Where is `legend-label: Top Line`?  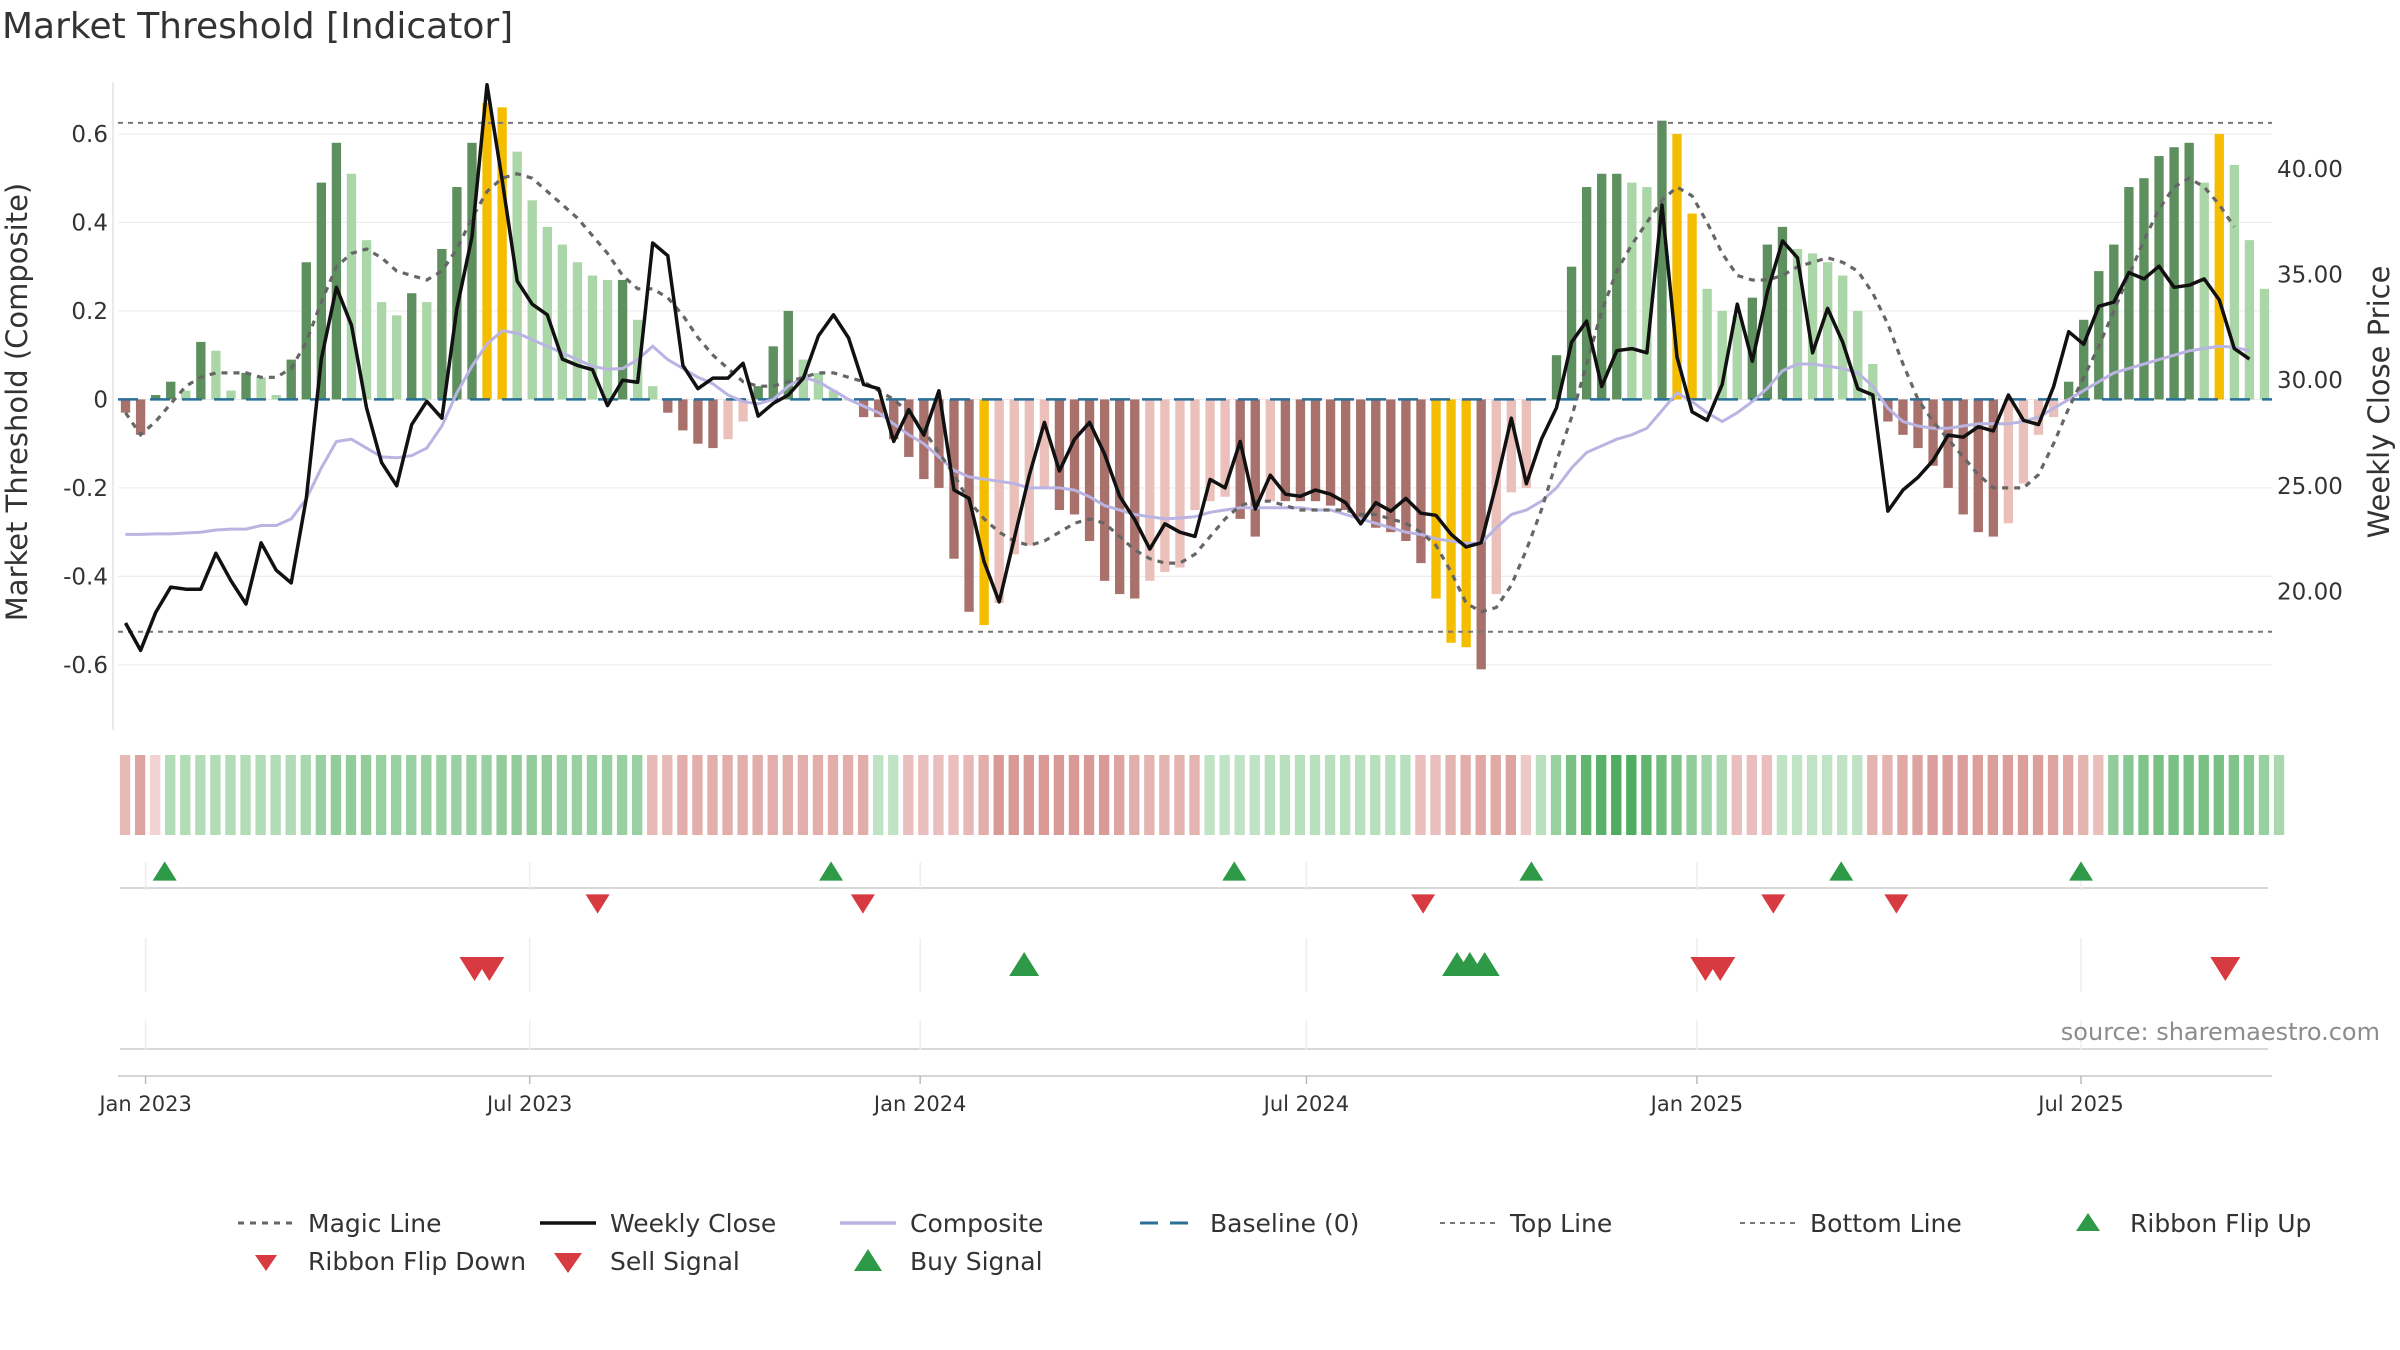 legend-label: Top Line is located at coordinates (1560, 1223).